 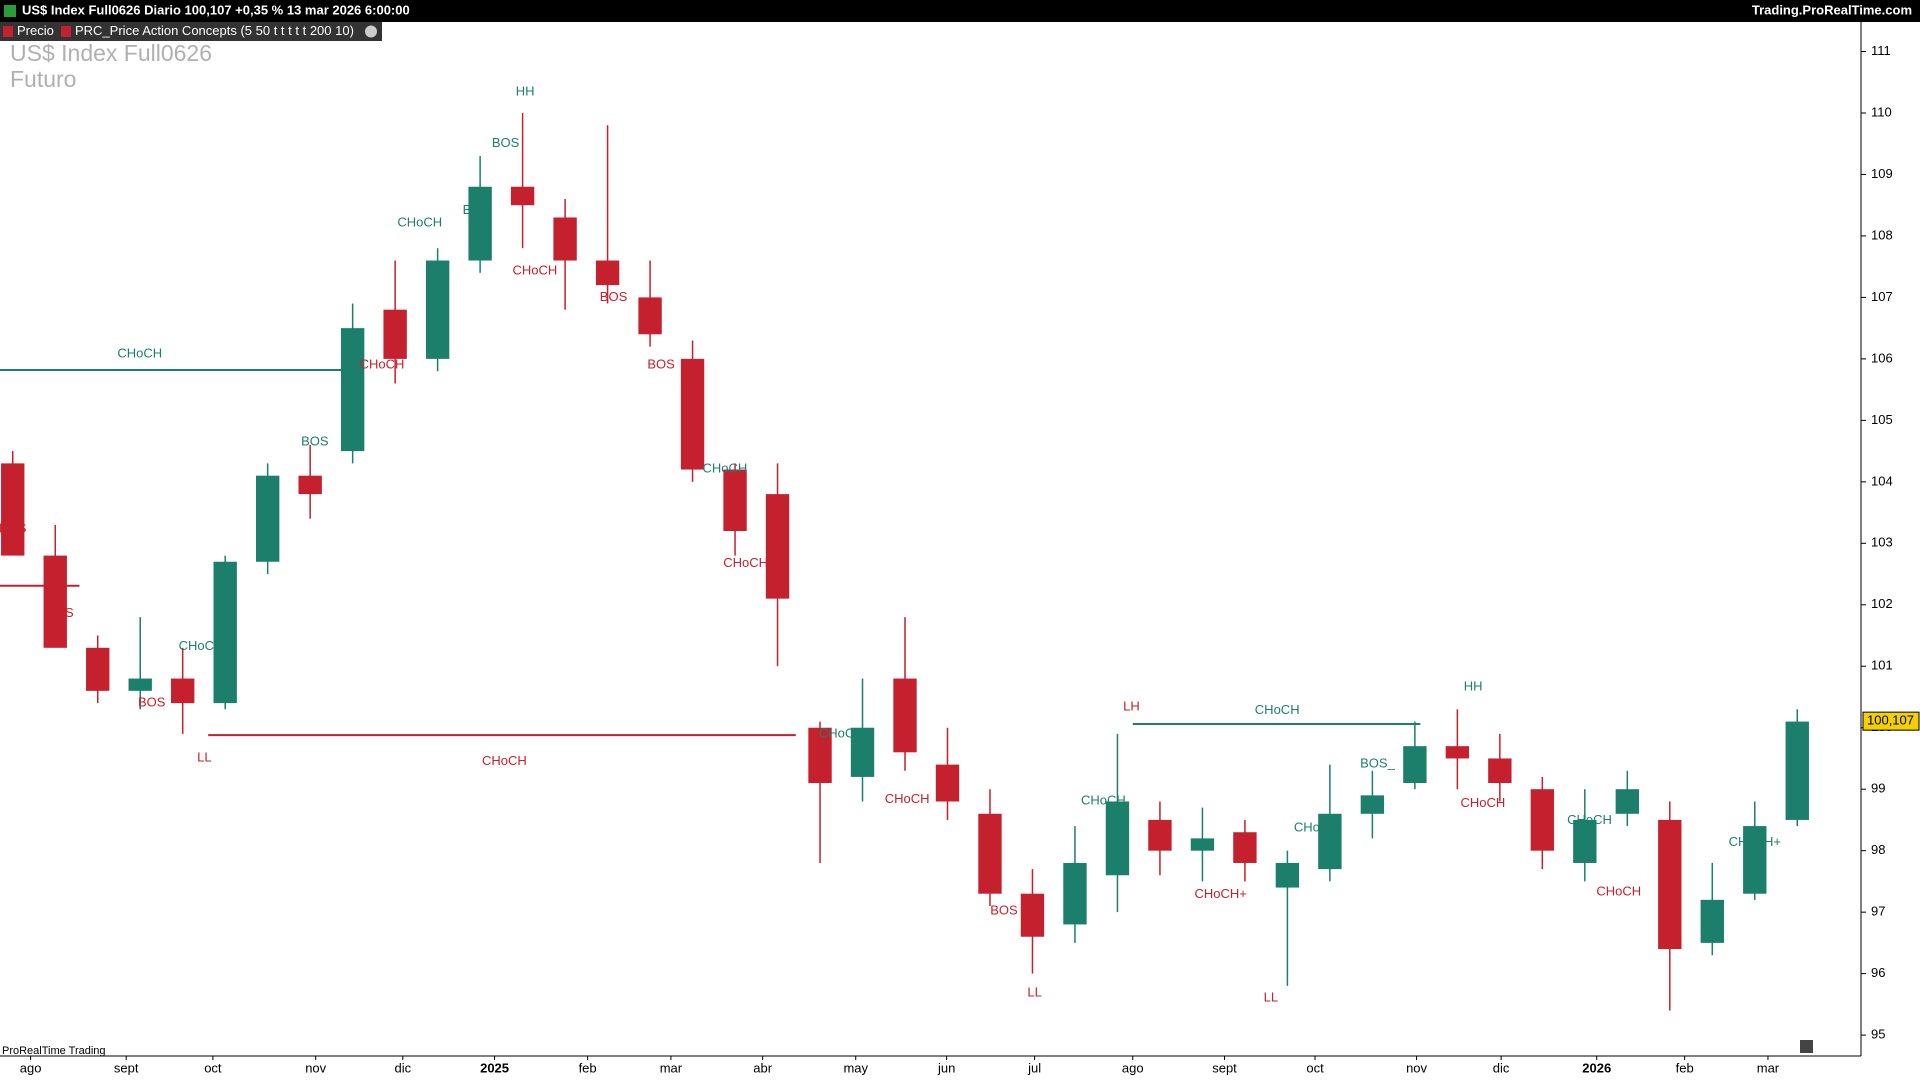 What do you see at coordinates (1878, 972) in the screenshot?
I see `y-tick-label: 96` at bounding box center [1878, 972].